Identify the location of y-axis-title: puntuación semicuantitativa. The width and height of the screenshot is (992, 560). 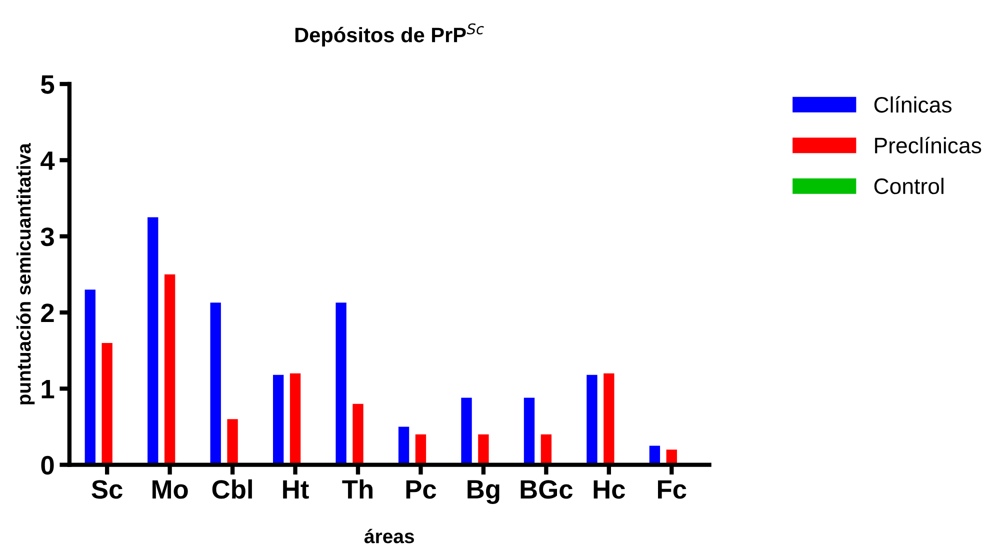
(25, 273).